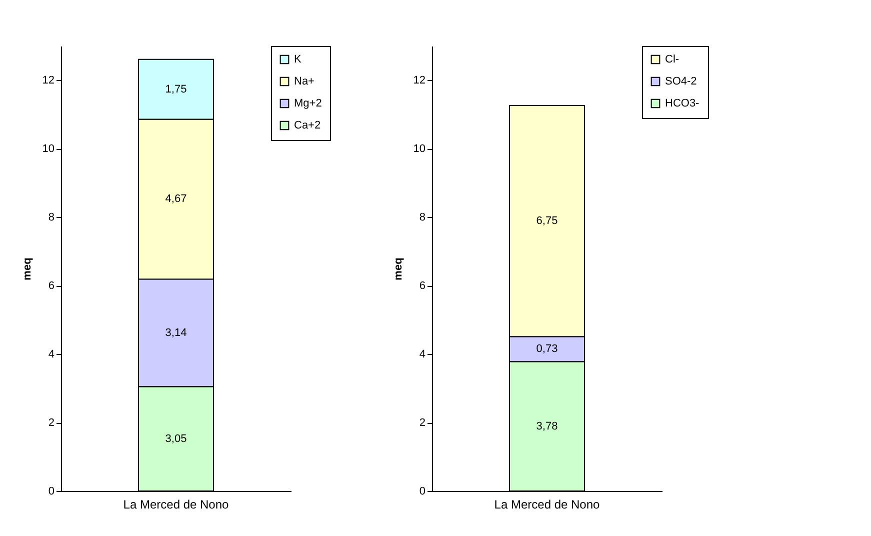  What do you see at coordinates (307, 126) in the screenshot?
I see `legend-label: Ca+2` at bounding box center [307, 126].